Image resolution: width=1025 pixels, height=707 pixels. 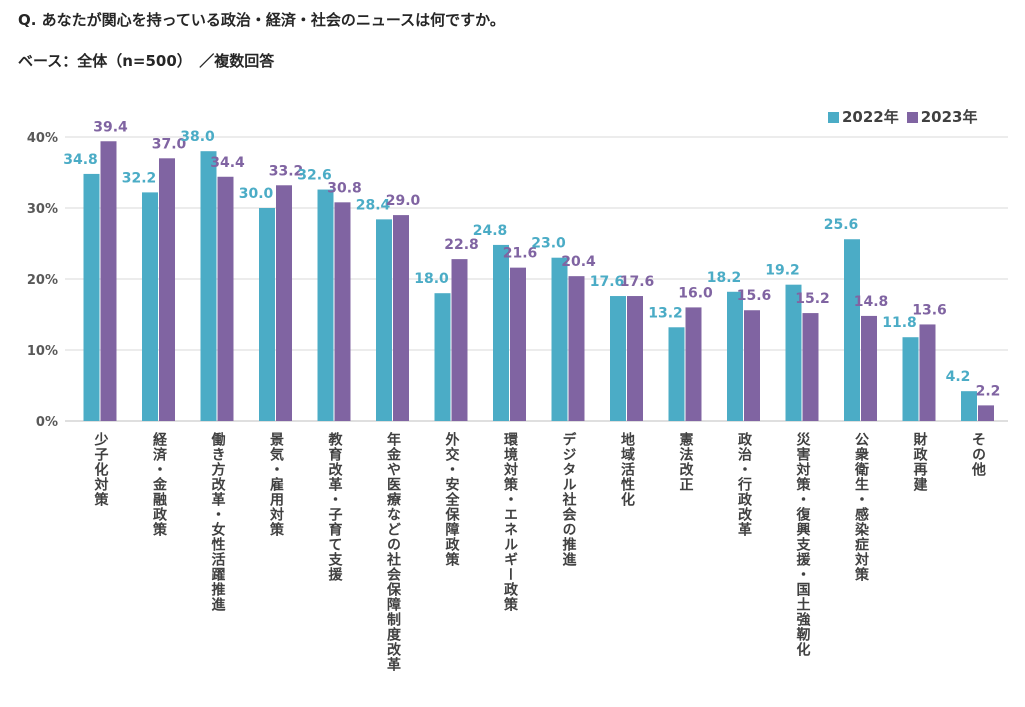 I want to click on data-label: 39.4, so click(x=110, y=127).